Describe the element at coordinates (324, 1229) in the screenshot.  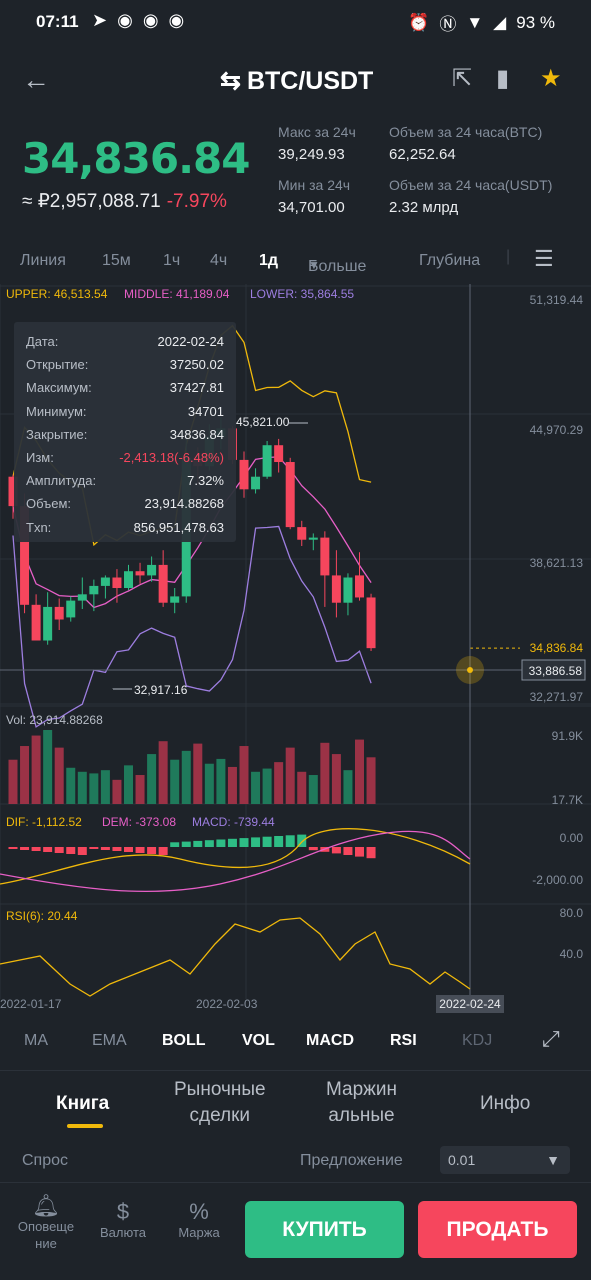
I see `buy-button: КУПИТЬ` at that location.